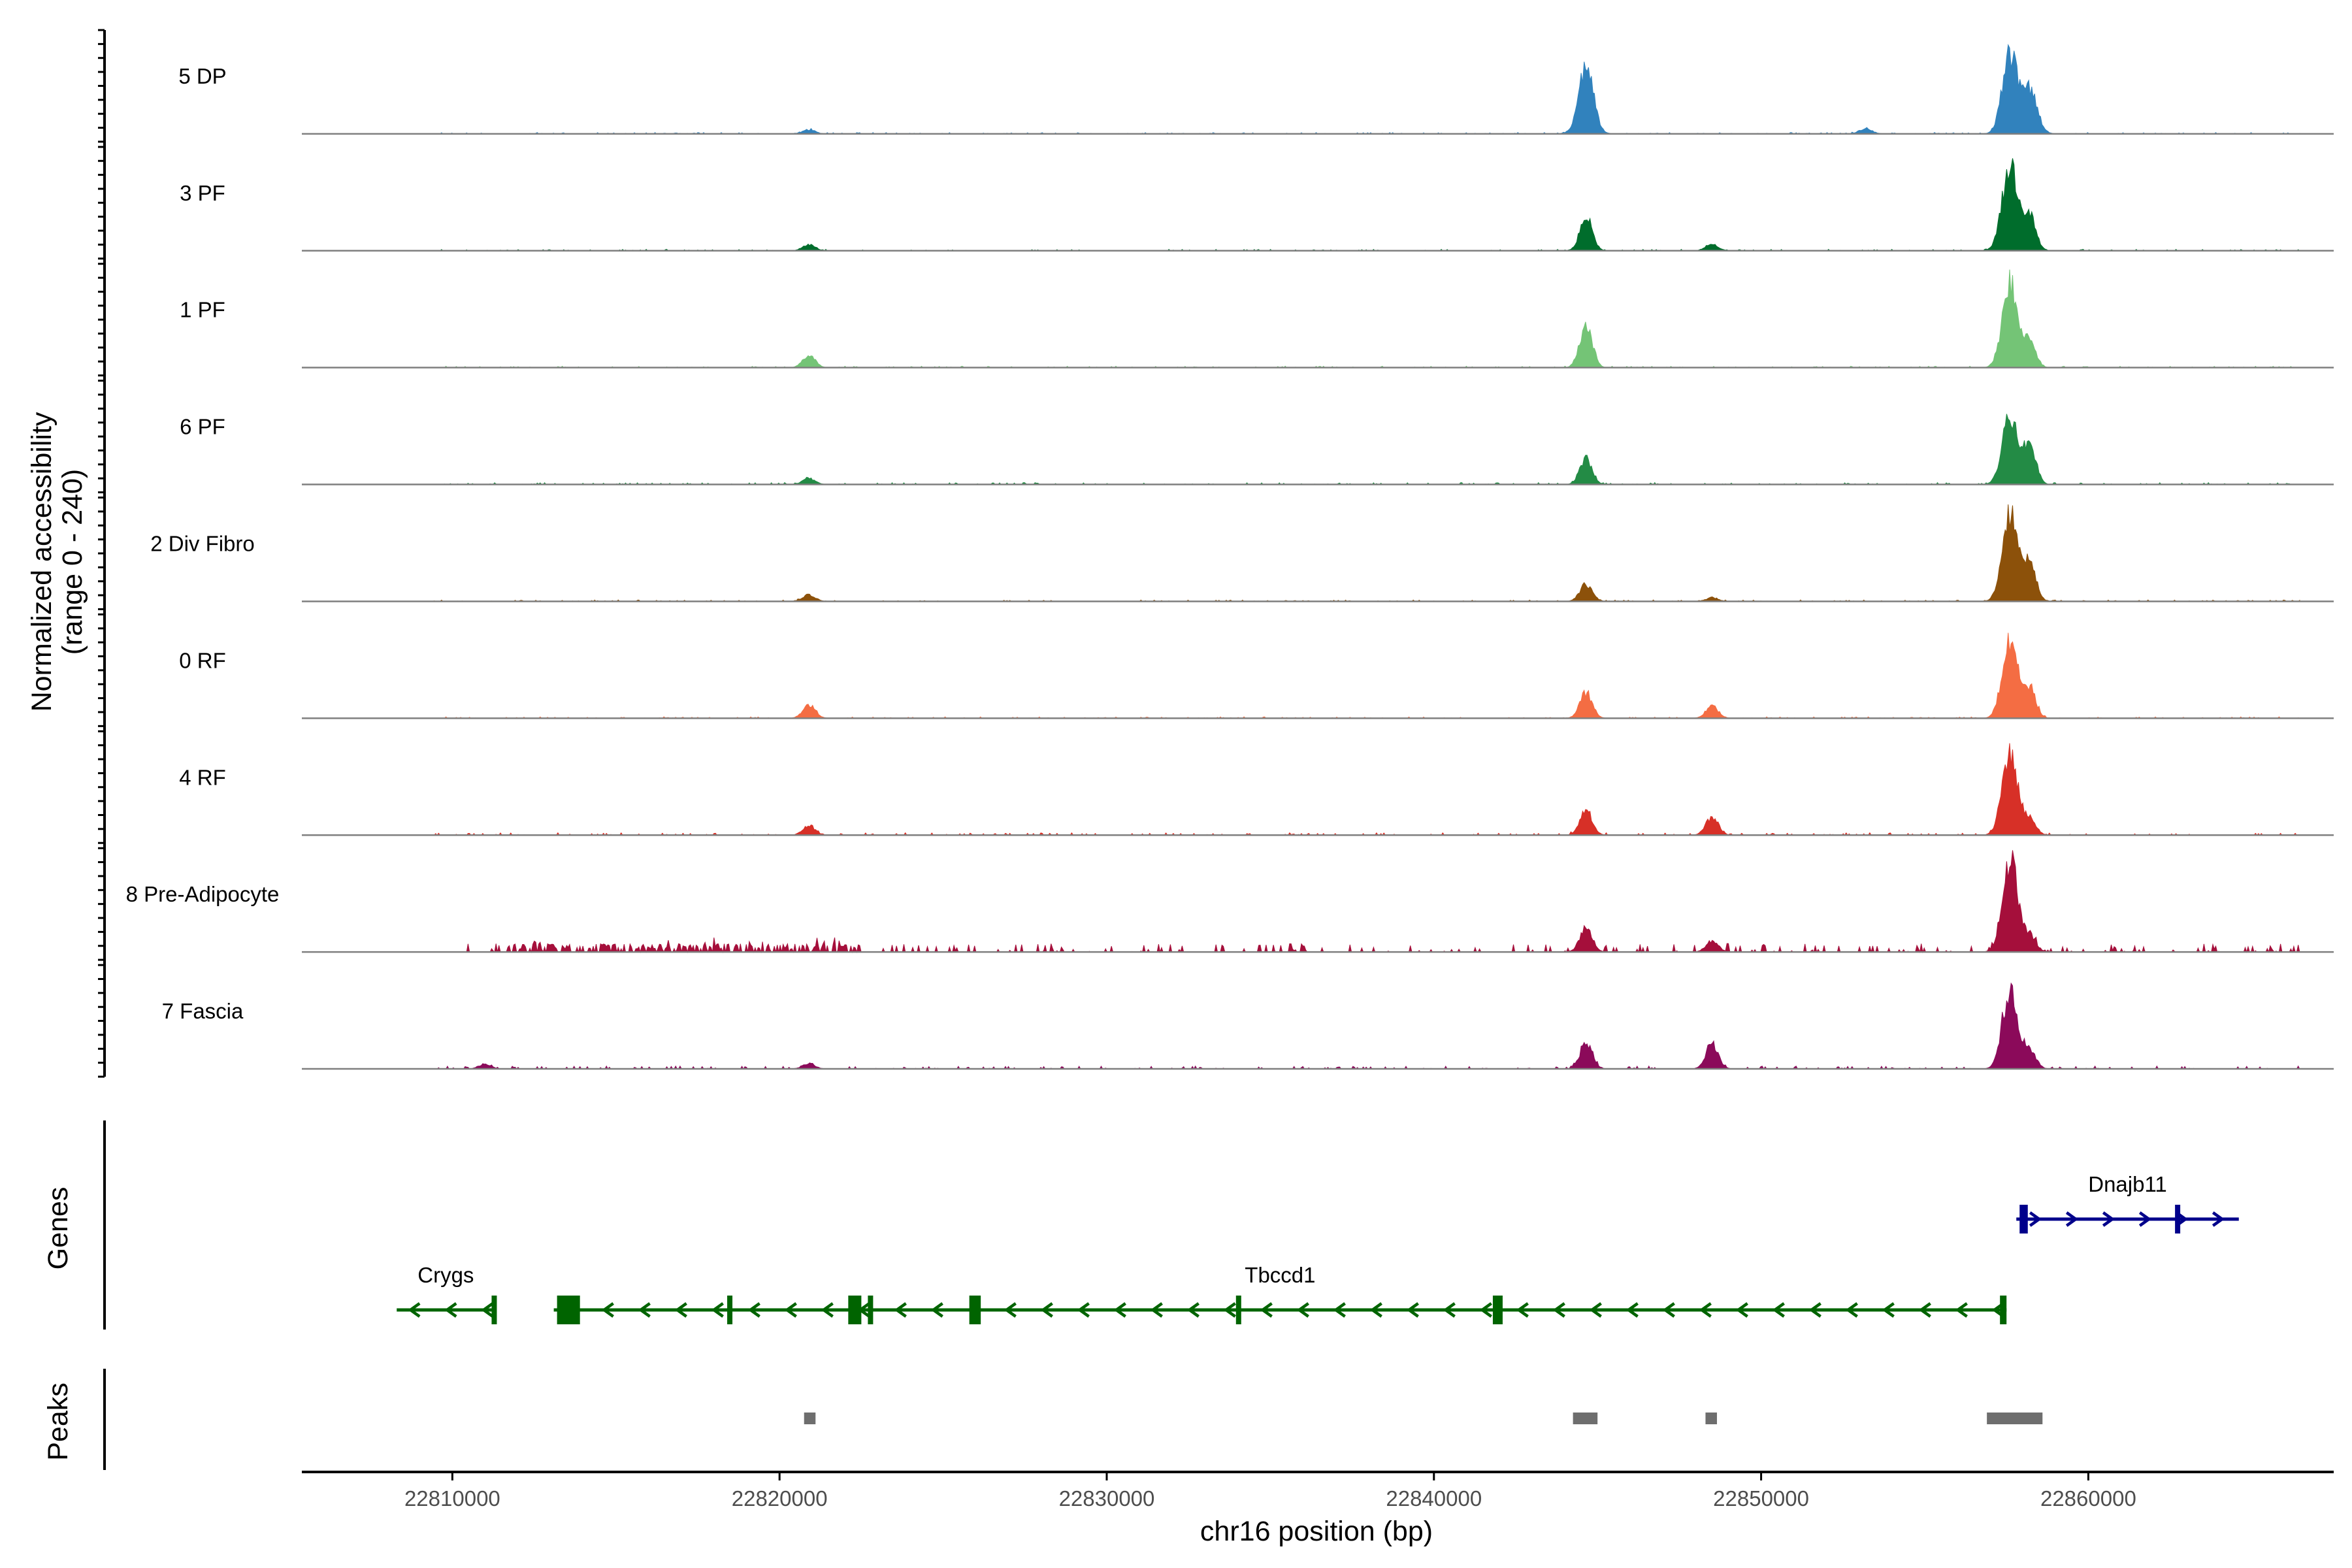  Describe the element at coordinates (202, 777) in the screenshot. I see `track-label: 4 RF` at that location.